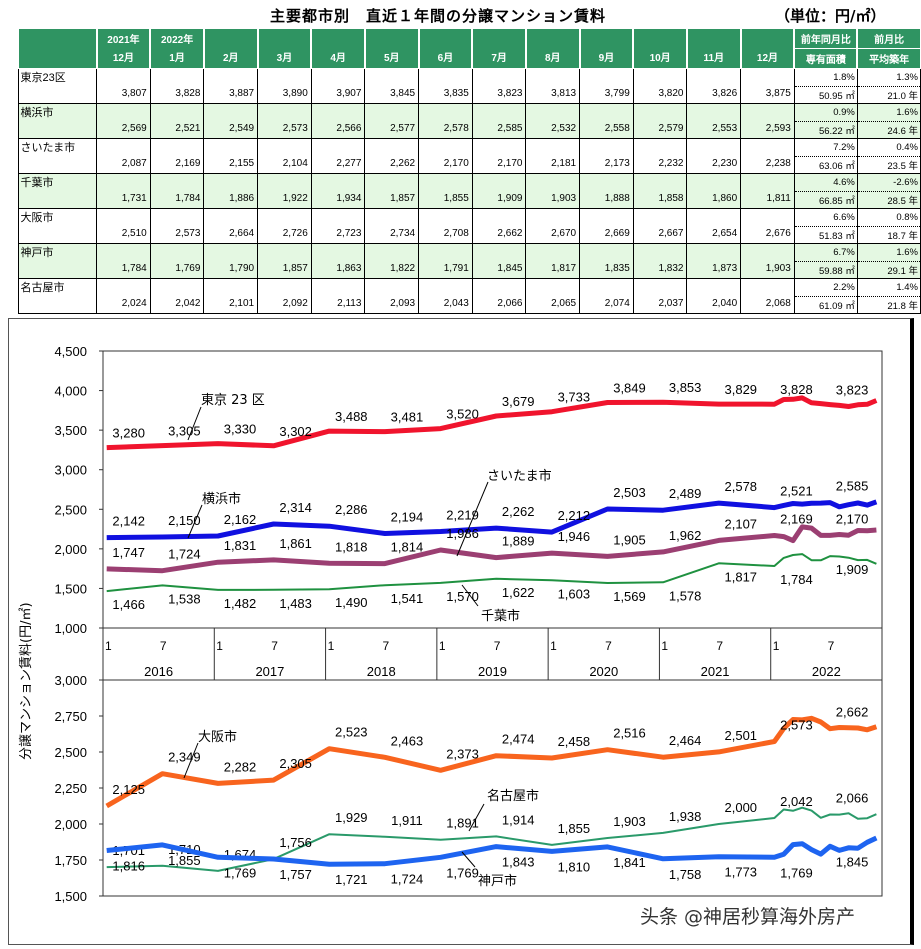  Describe the element at coordinates (825, 252) in the screenshot. I see `yoy-change: 6.7%` at that location.